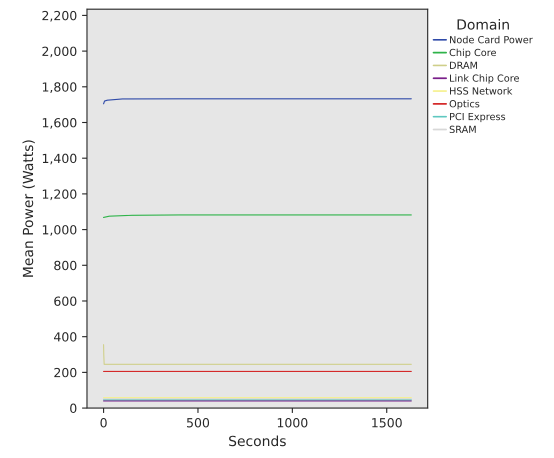 Image resolution: width=554 pixels, height=458 pixels. Describe the element at coordinates (491, 40) in the screenshot. I see `legend-label: Node Card Power` at that location.